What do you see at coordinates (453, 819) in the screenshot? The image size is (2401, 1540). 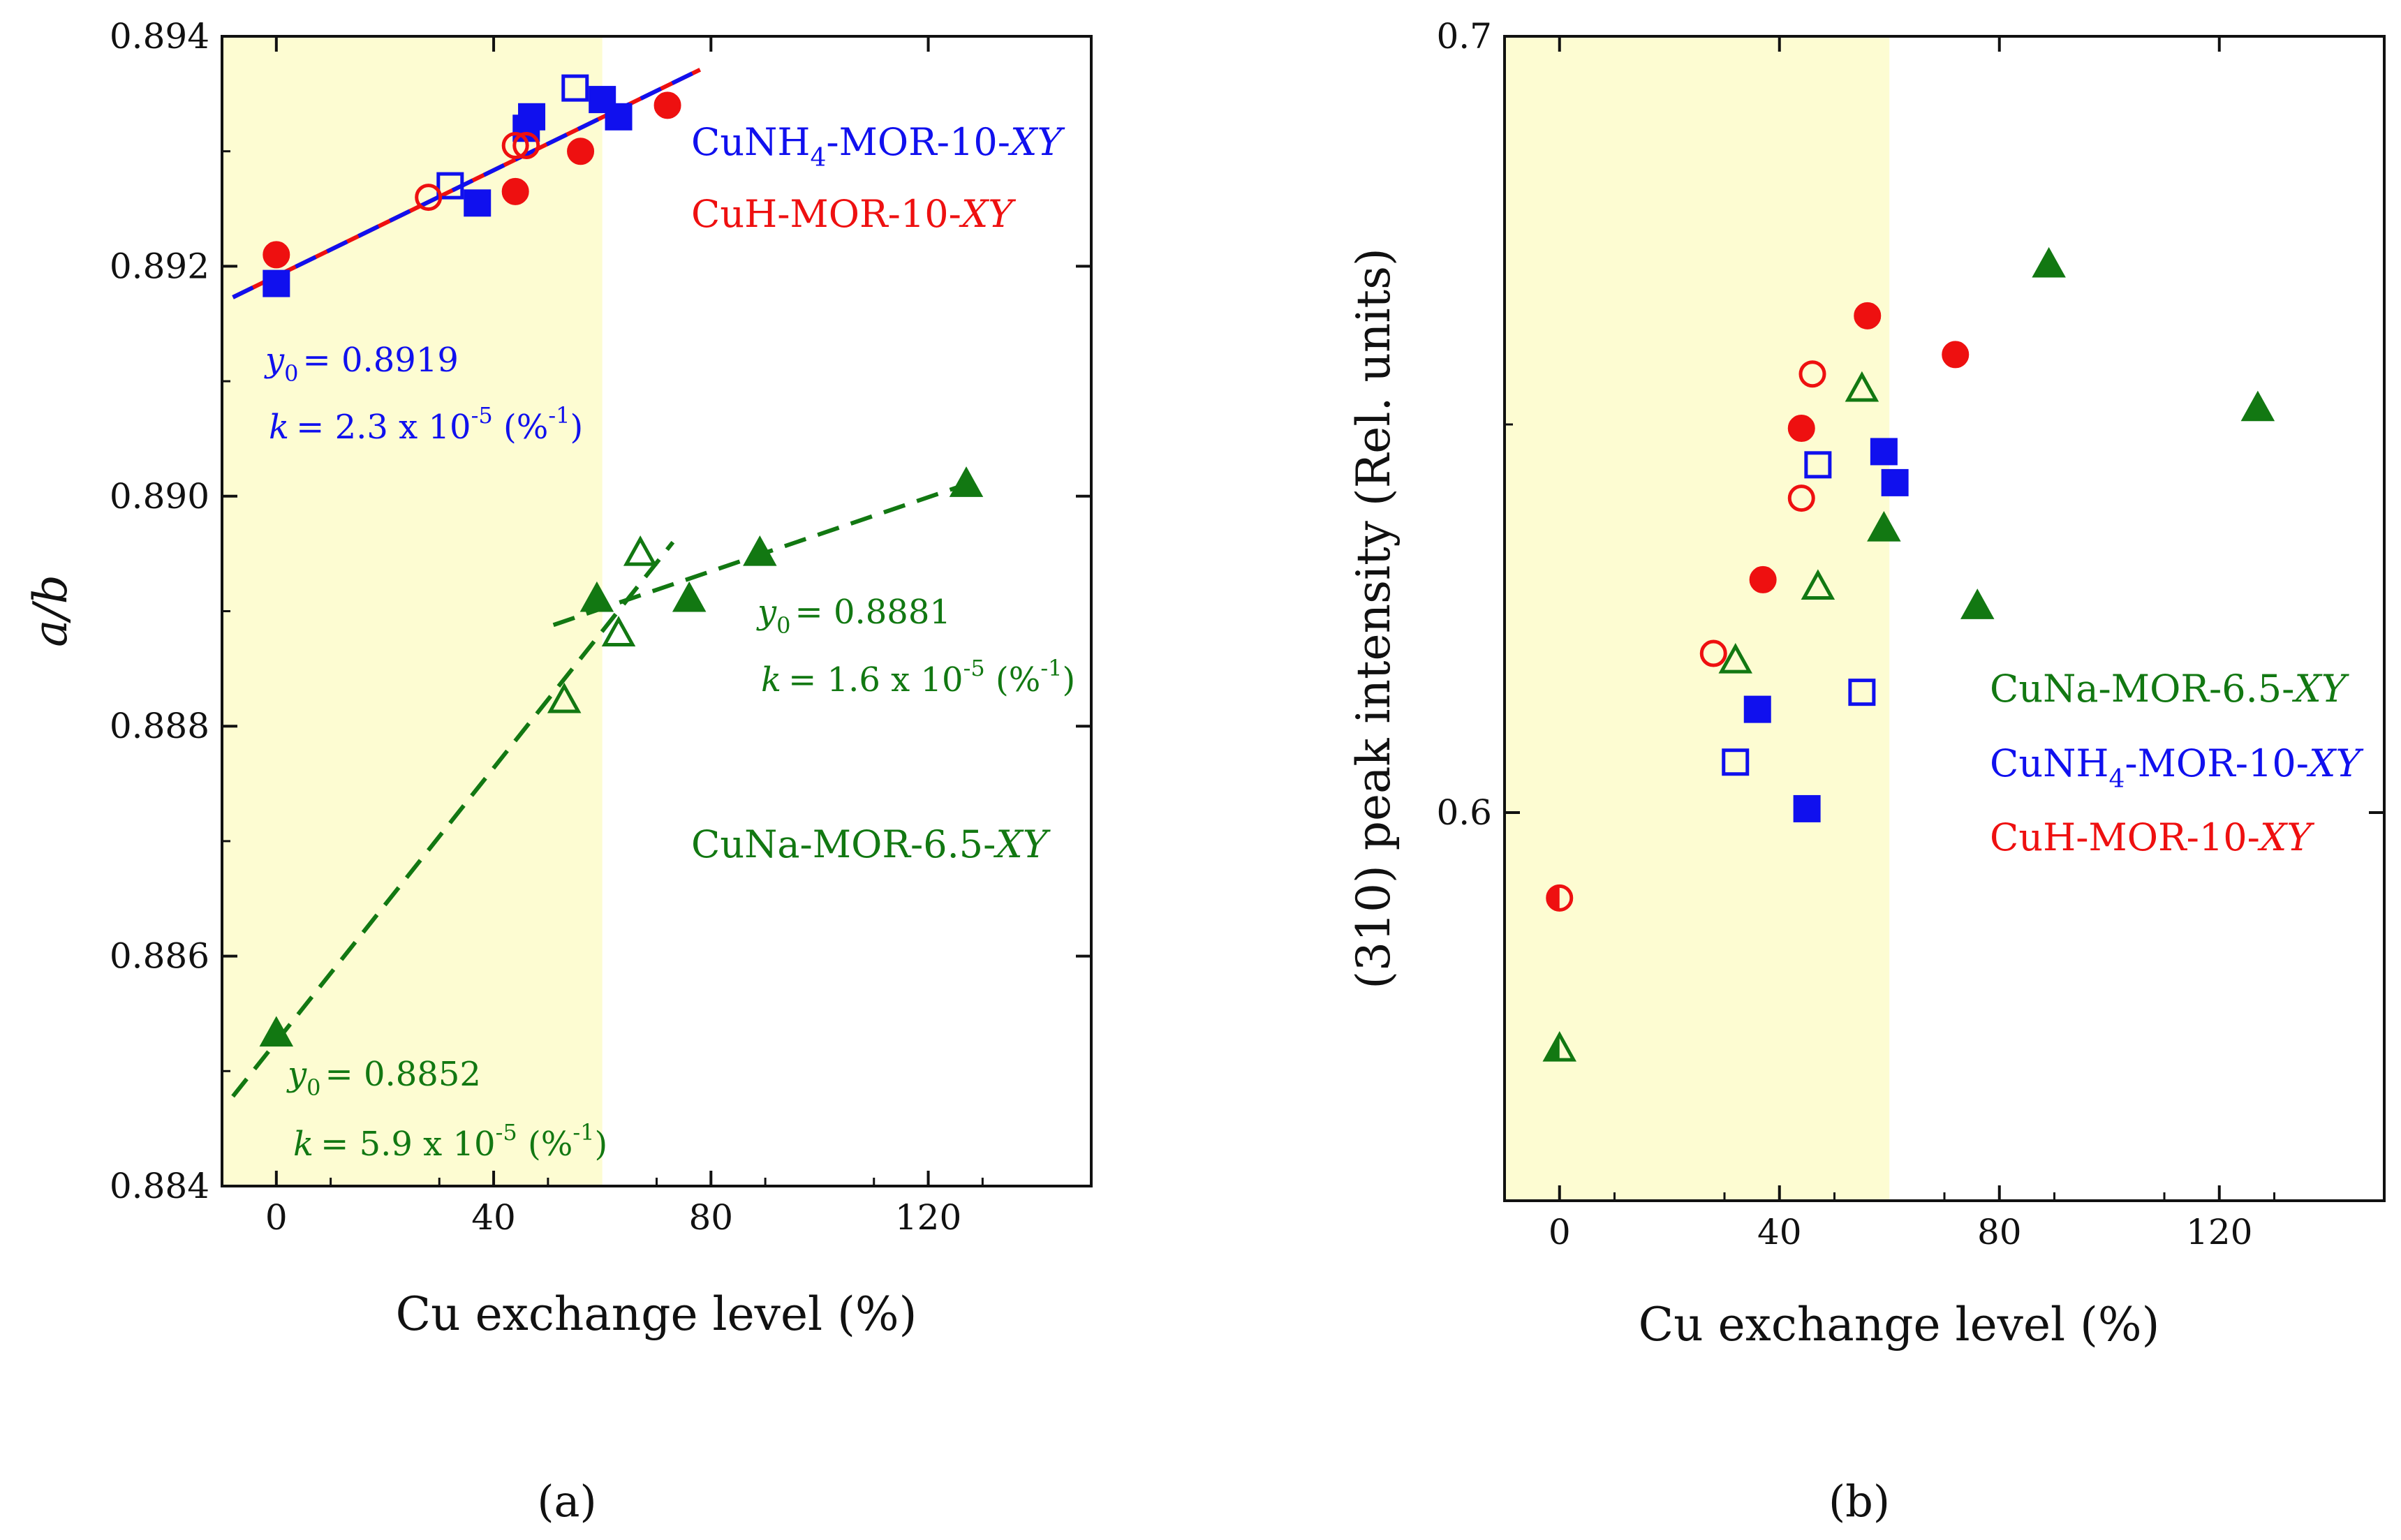 I see `fit-cuna-low` at bounding box center [453, 819].